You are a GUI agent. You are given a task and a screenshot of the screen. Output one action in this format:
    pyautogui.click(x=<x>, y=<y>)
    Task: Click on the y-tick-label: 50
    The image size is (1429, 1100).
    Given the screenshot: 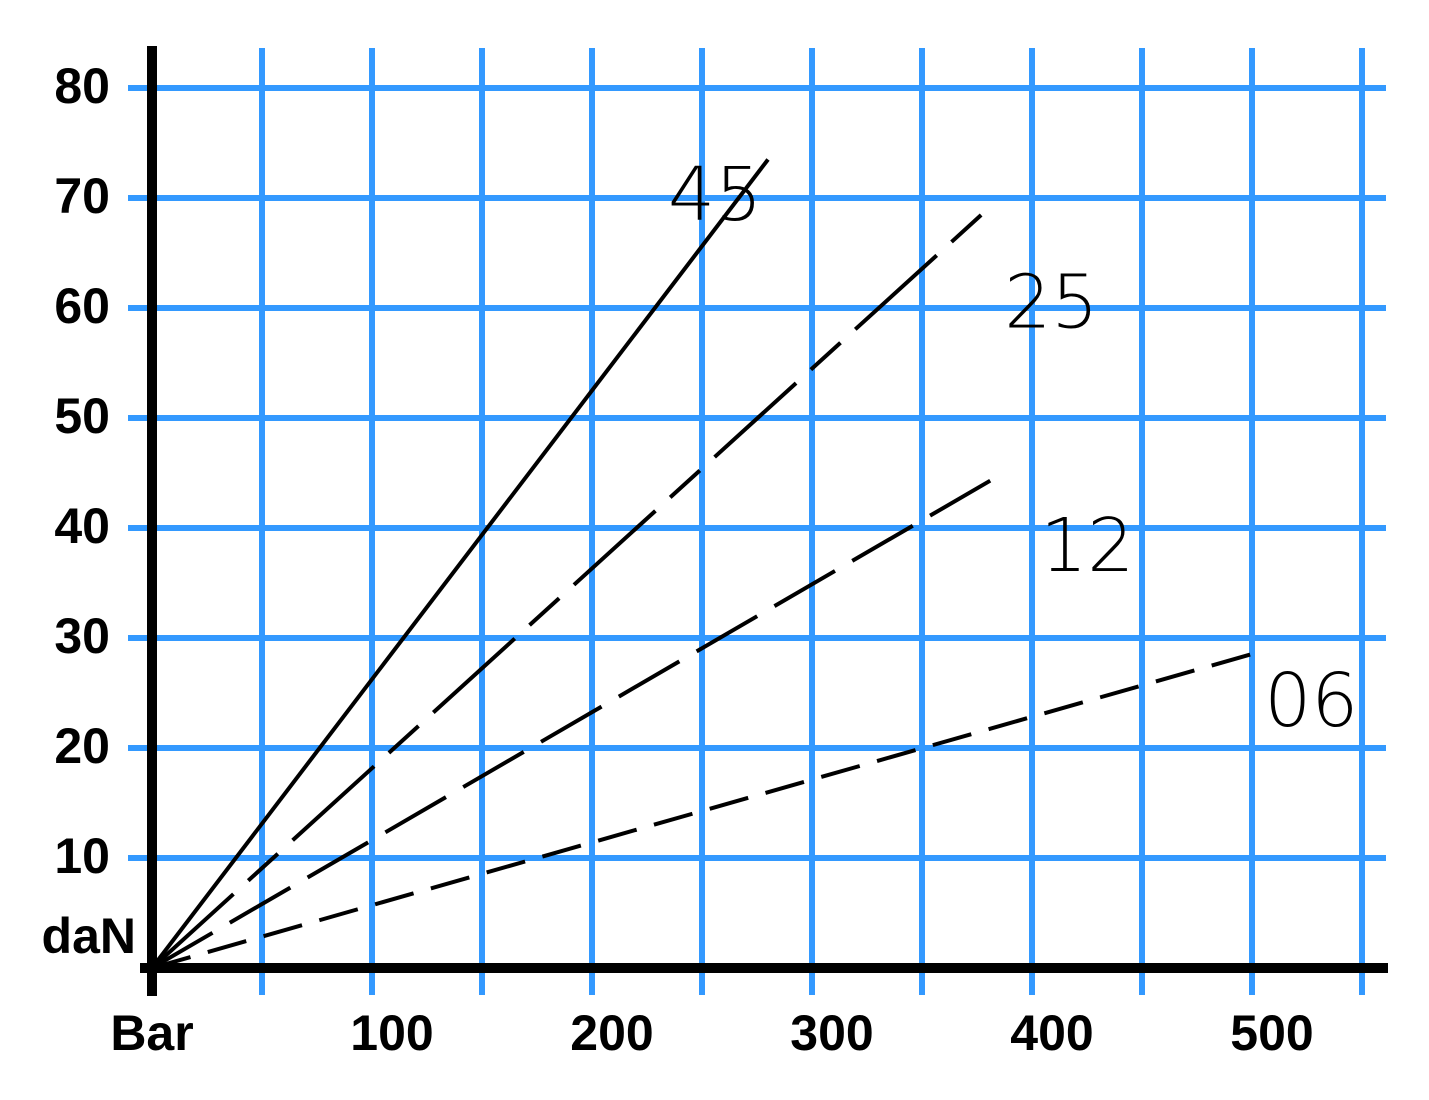 What is the action you would take?
    pyautogui.click(x=82, y=416)
    